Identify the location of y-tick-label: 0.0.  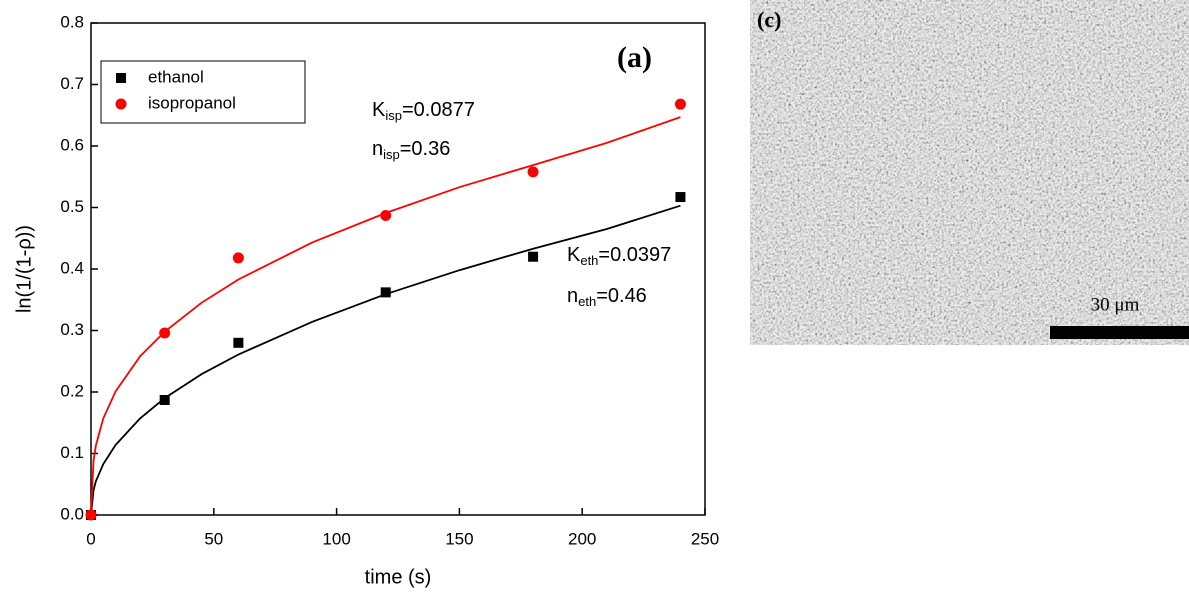
(72, 513).